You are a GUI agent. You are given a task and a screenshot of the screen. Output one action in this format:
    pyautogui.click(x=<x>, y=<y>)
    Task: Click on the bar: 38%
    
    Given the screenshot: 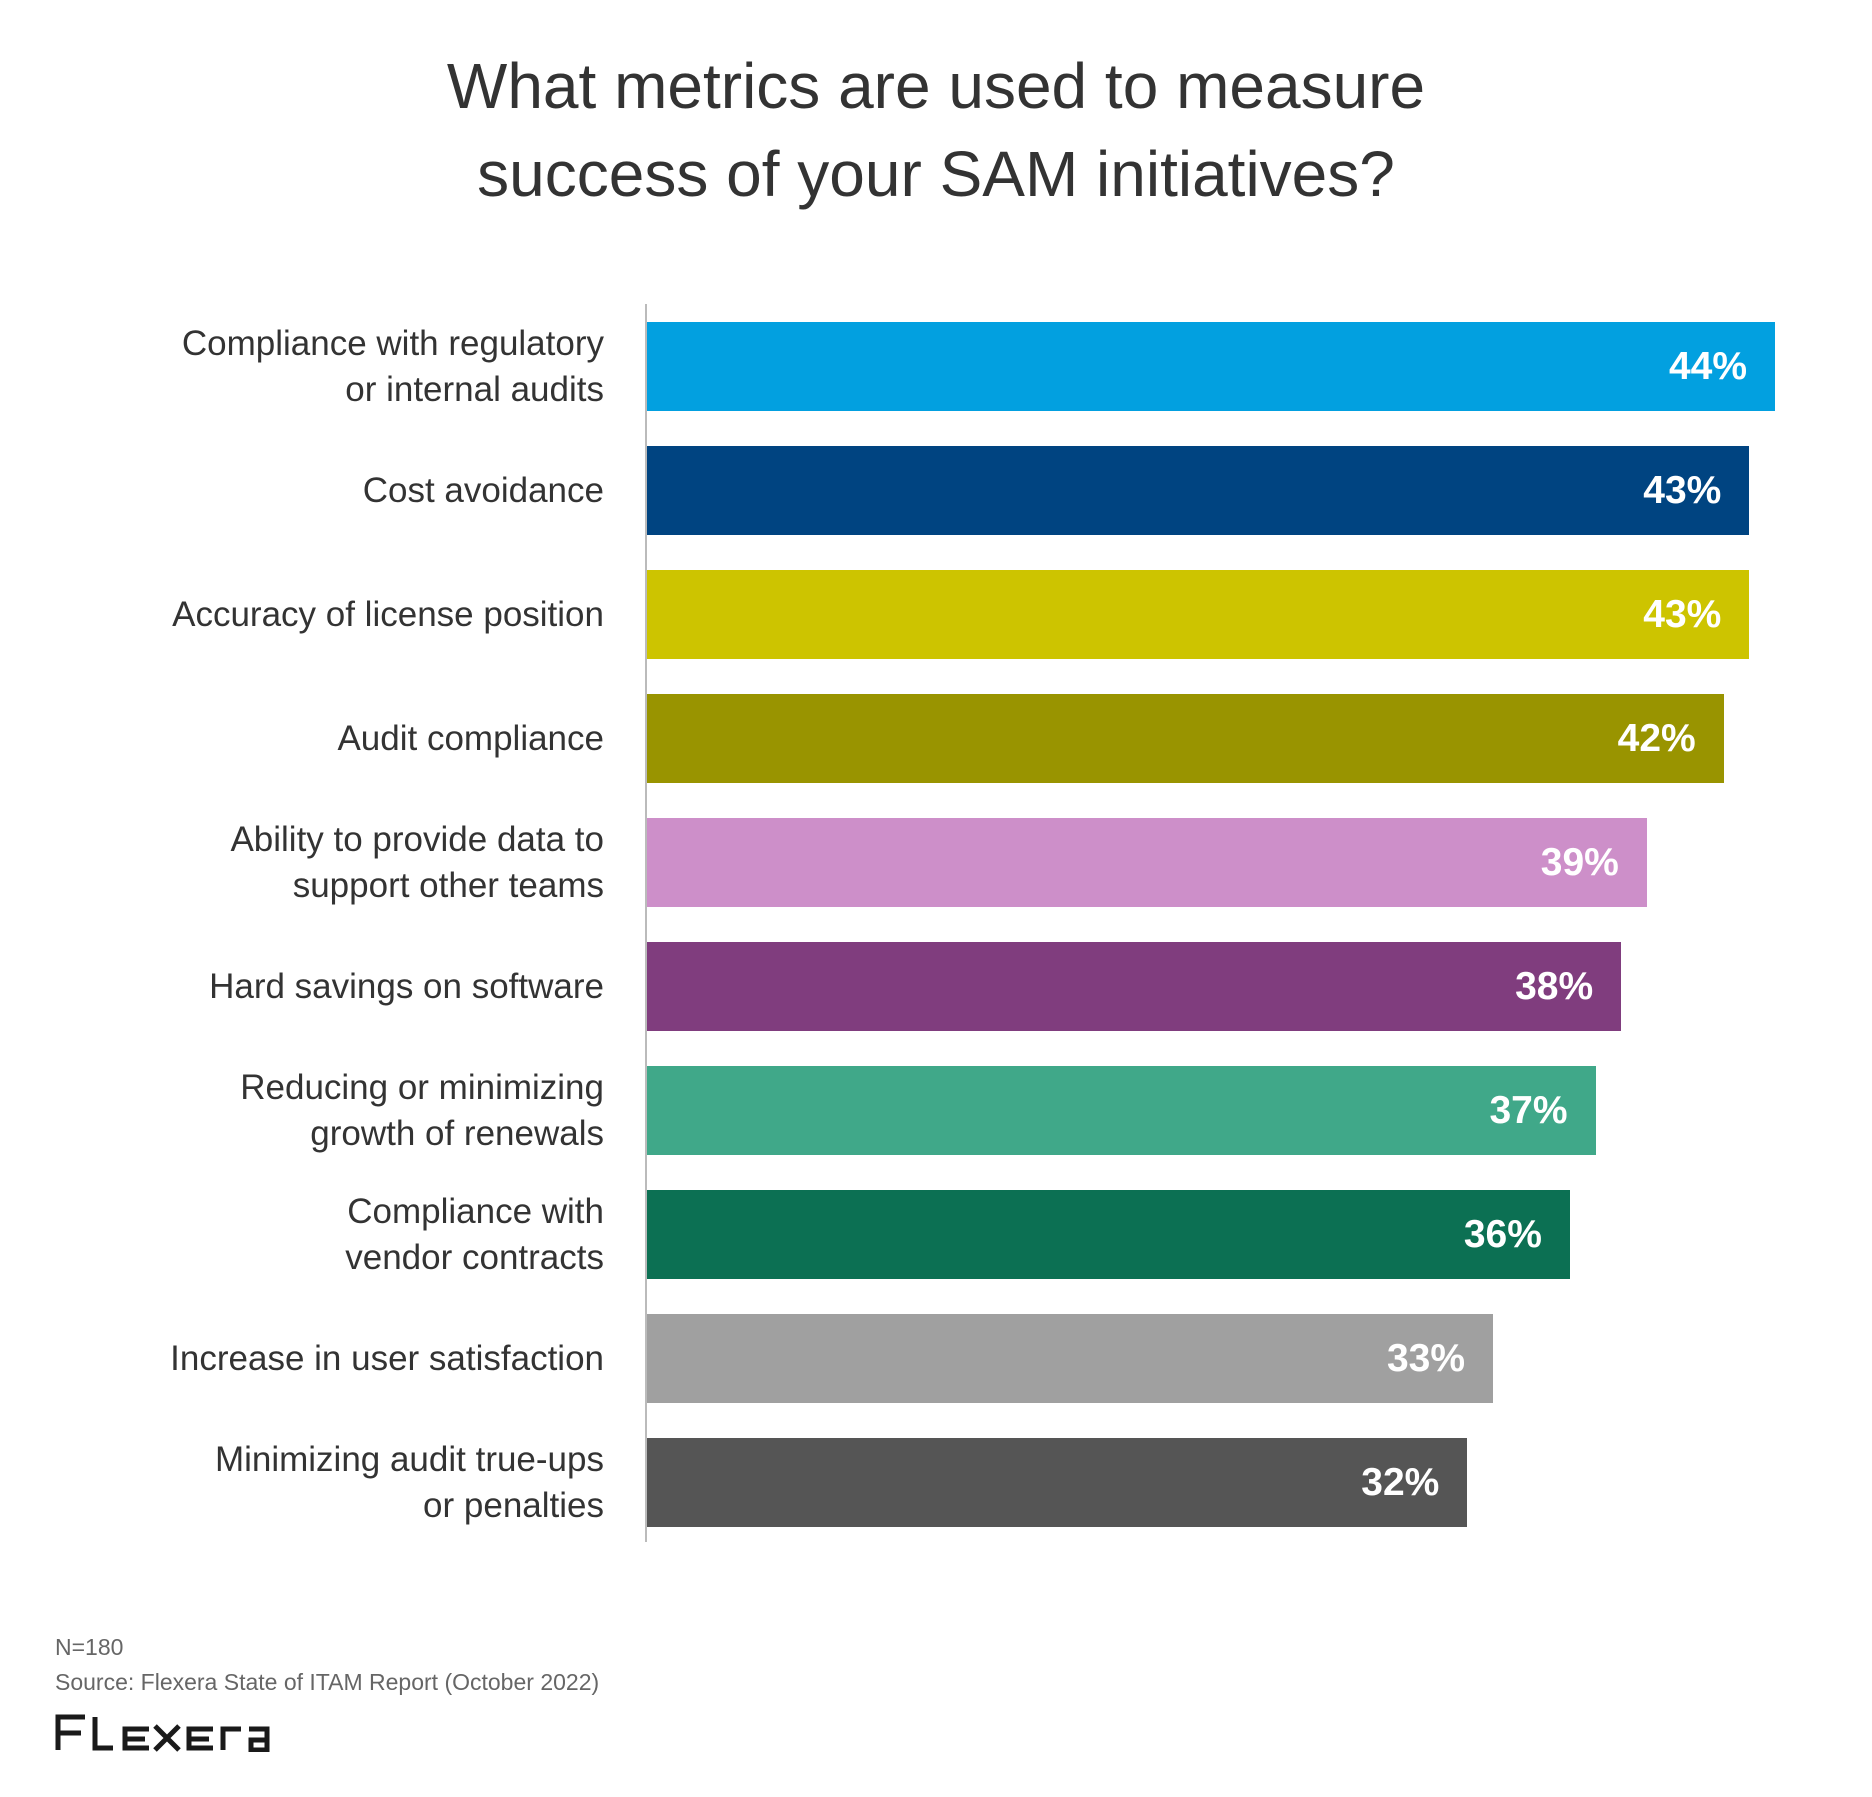 What is the action you would take?
    pyautogui.click(x=1134, y=986)
    